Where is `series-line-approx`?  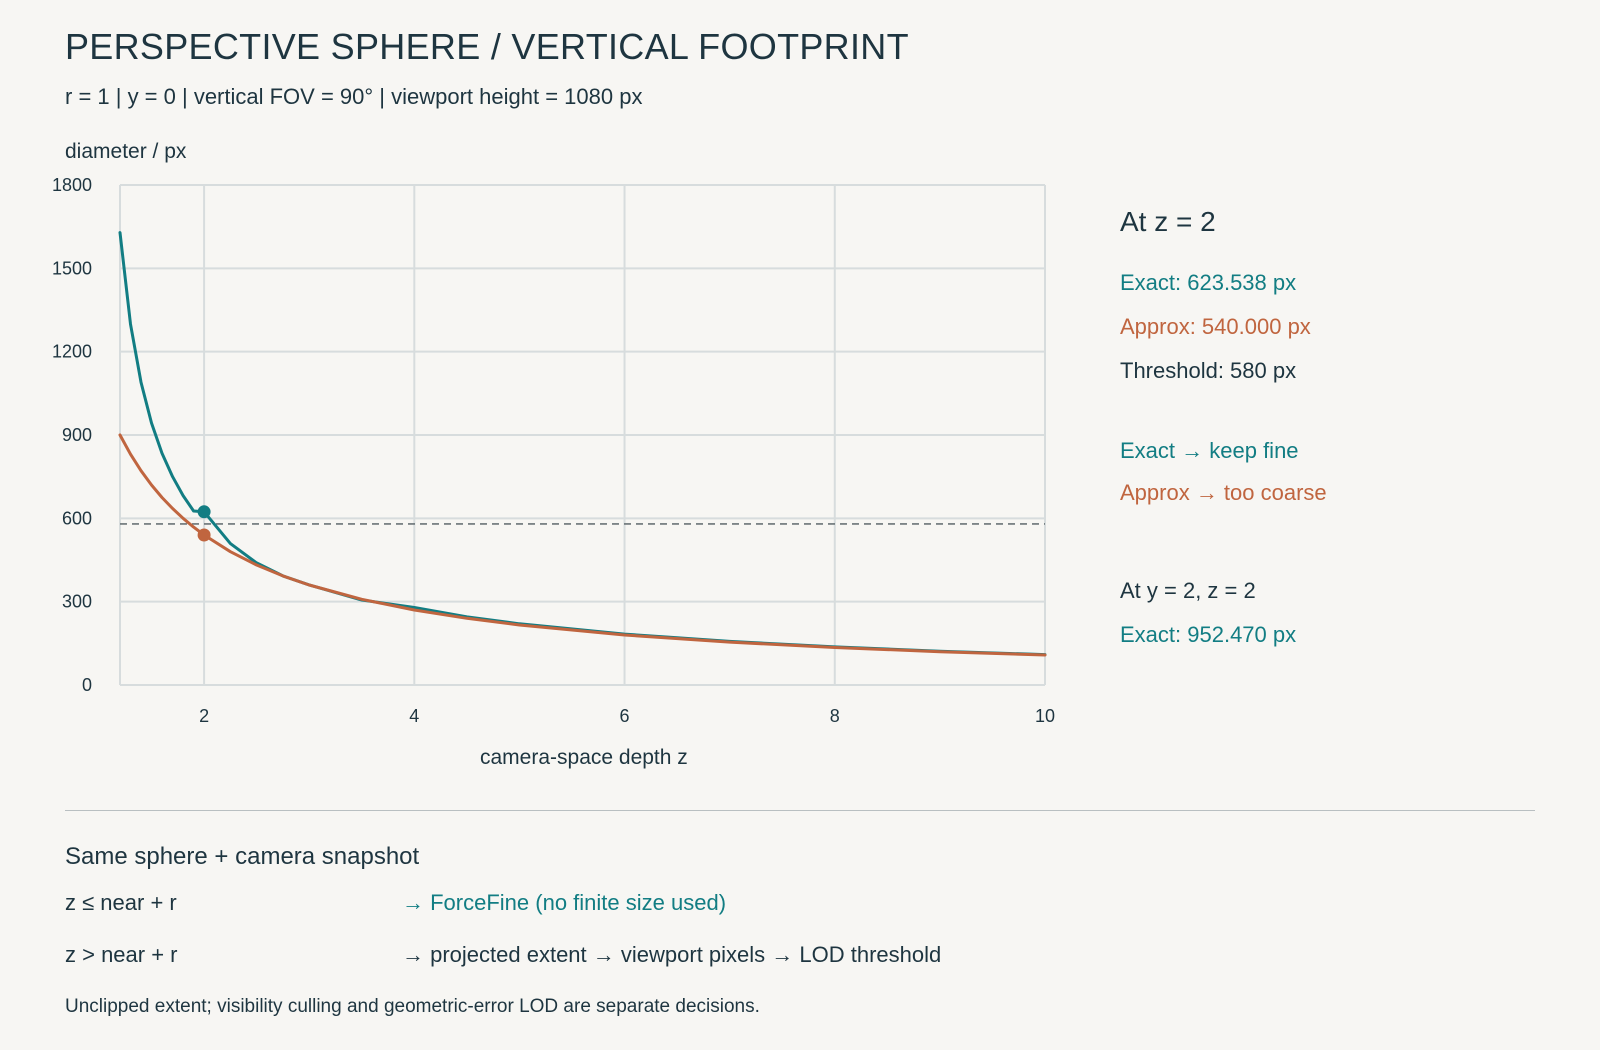
series-line-approx is located at coordinates (582, 545).